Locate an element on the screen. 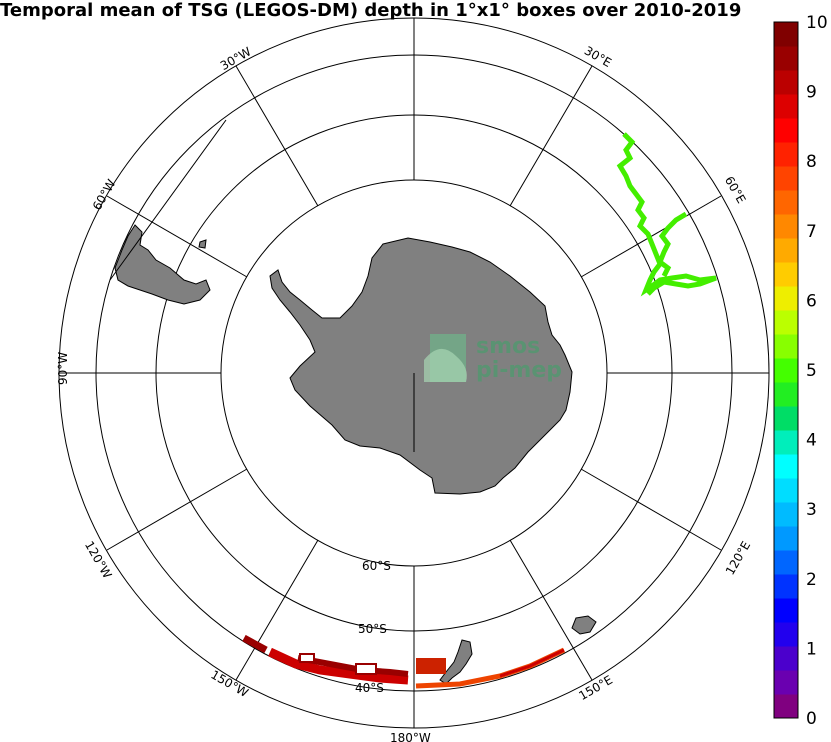 Image resolution: width=831 pixels, height=742 pixels. south-america-landmass is located at coordinates (168, 212).